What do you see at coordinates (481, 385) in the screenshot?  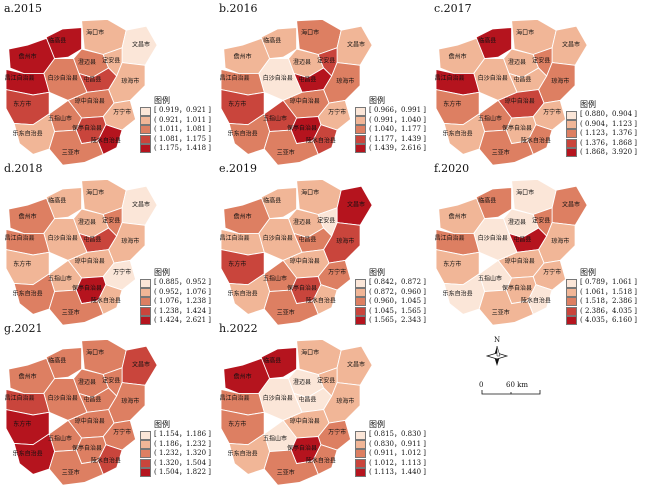 I see `scale-start-label: 0` at bounding box center [481, 385].